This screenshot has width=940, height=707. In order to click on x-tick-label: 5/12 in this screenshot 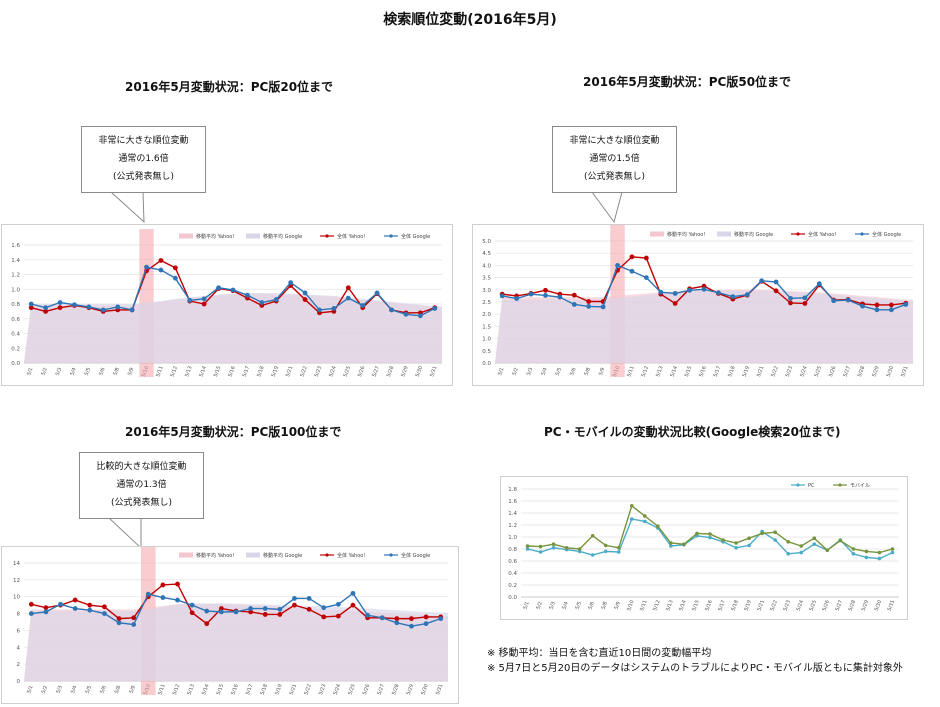, I will do `click(656, 605)`.